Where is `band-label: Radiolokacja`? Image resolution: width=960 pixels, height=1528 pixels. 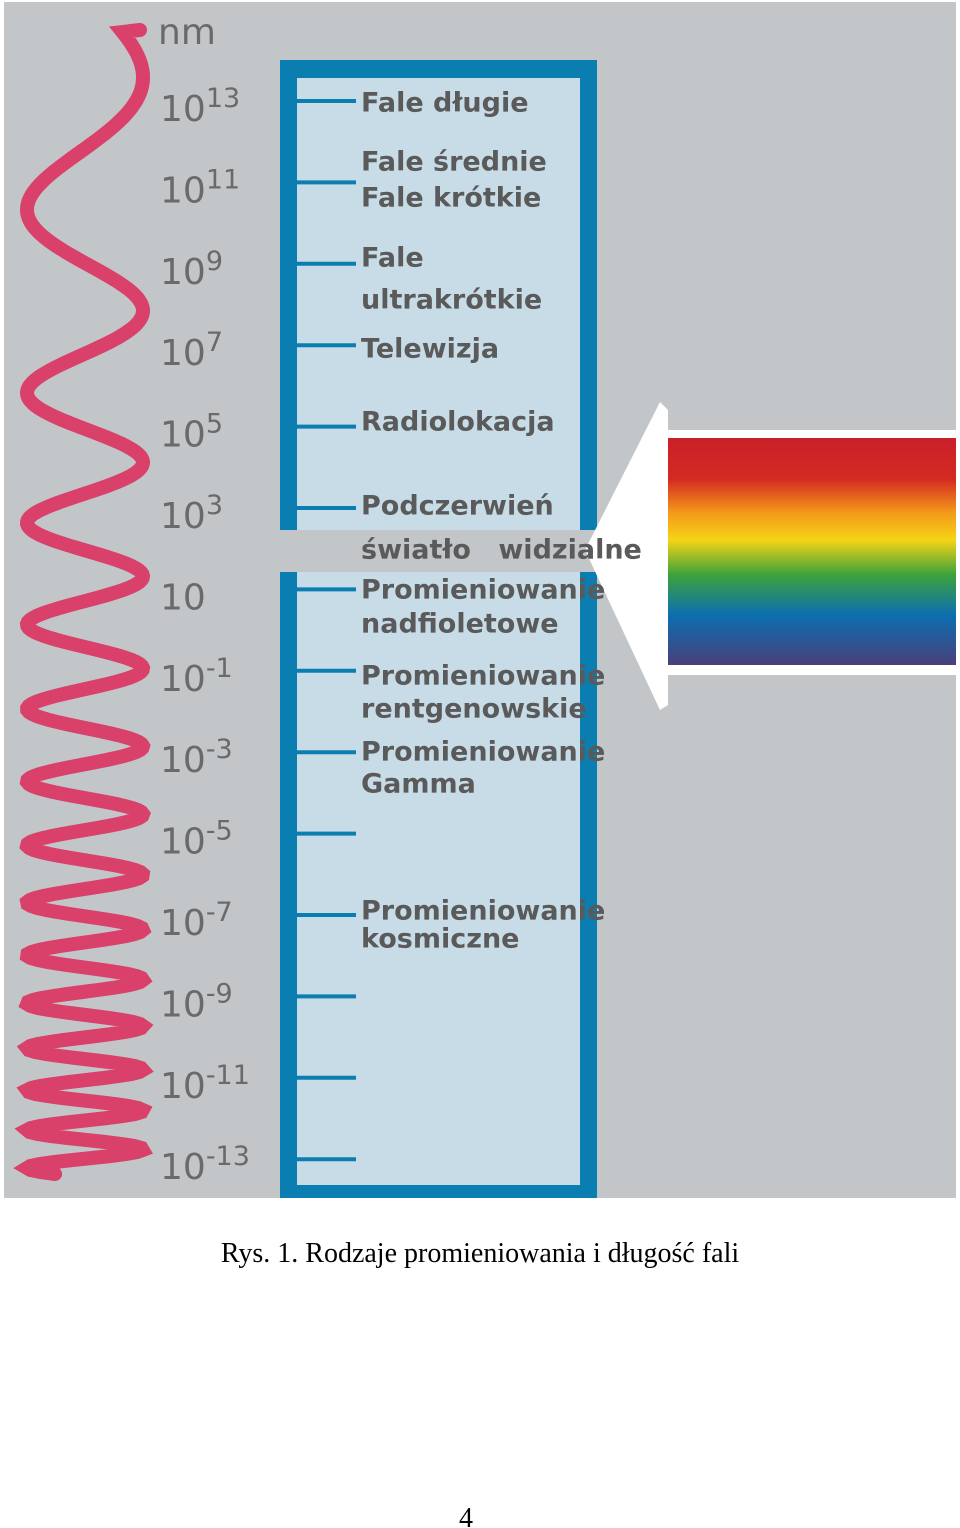
band-label: Radiolokacja is located at coordinates (458, 422).